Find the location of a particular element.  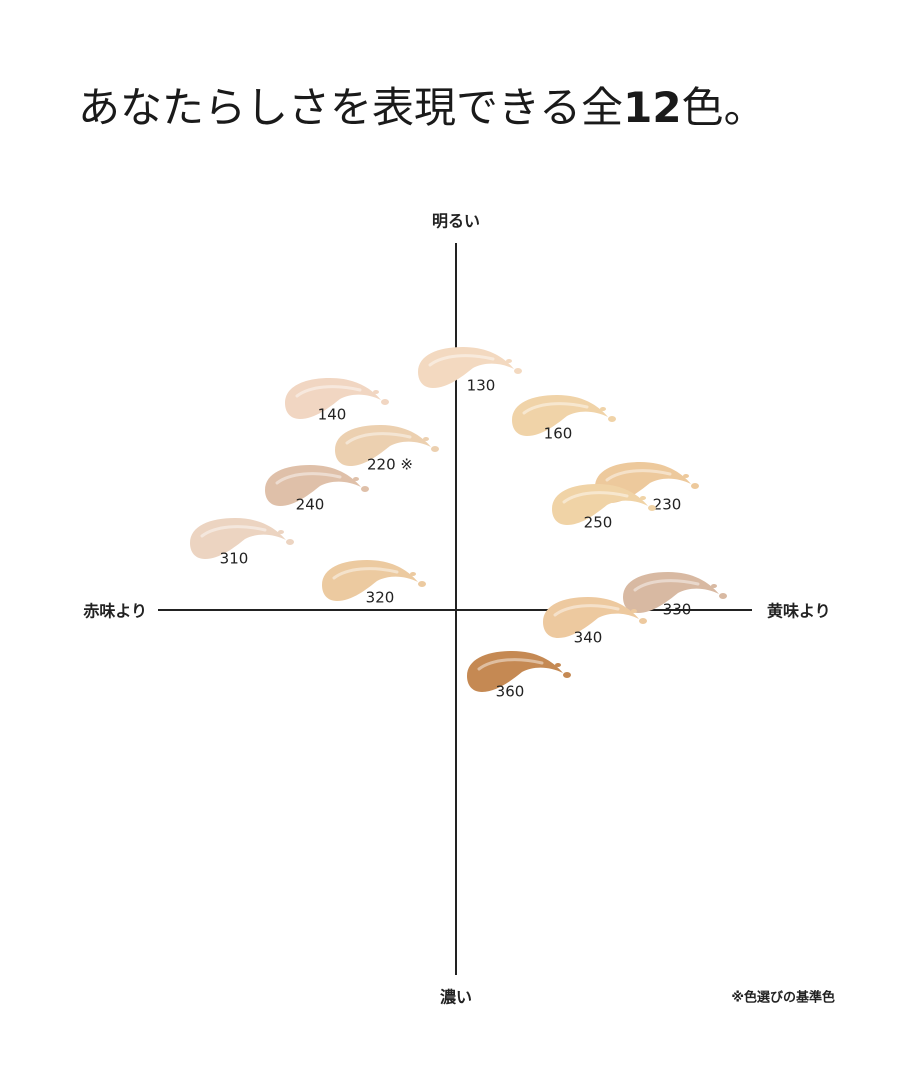

shade-label: 160 is located at coordinates (558, 434).